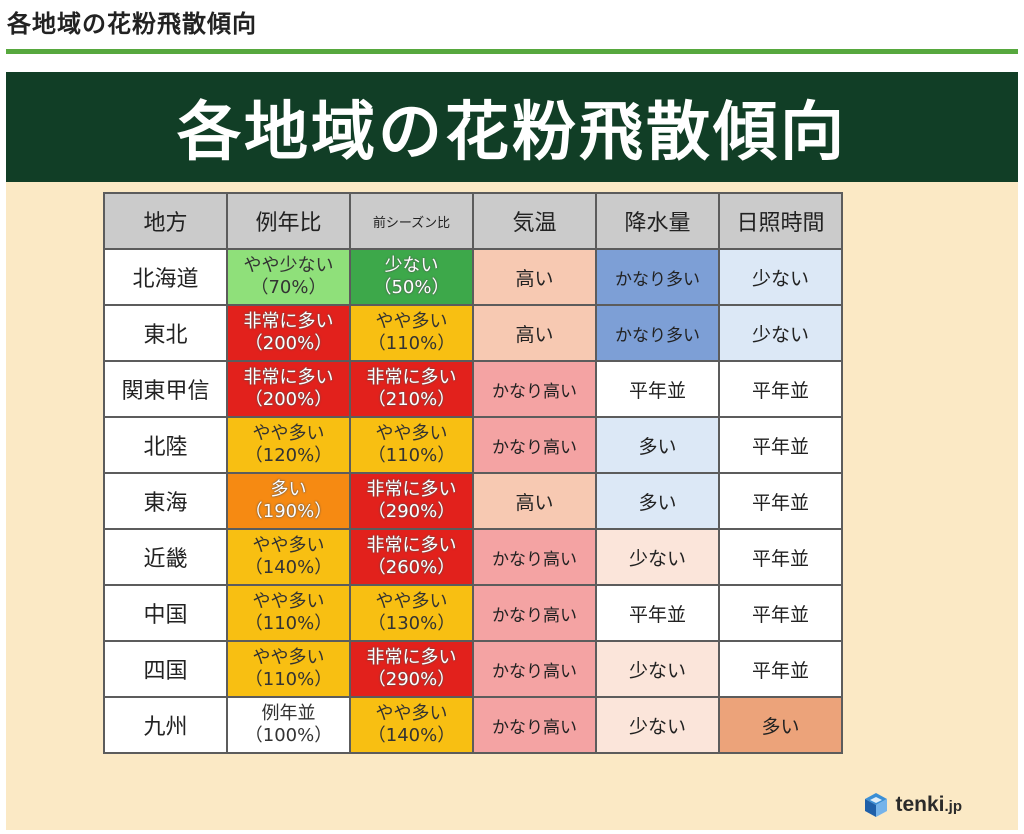  What do you see at coordinates (473, 277) in the screenshot?
I see `table-row: 北海道 やや少ない （70%） 少ない （50%） 高い かなり多い 少ない` at bounding box center [473, 277].